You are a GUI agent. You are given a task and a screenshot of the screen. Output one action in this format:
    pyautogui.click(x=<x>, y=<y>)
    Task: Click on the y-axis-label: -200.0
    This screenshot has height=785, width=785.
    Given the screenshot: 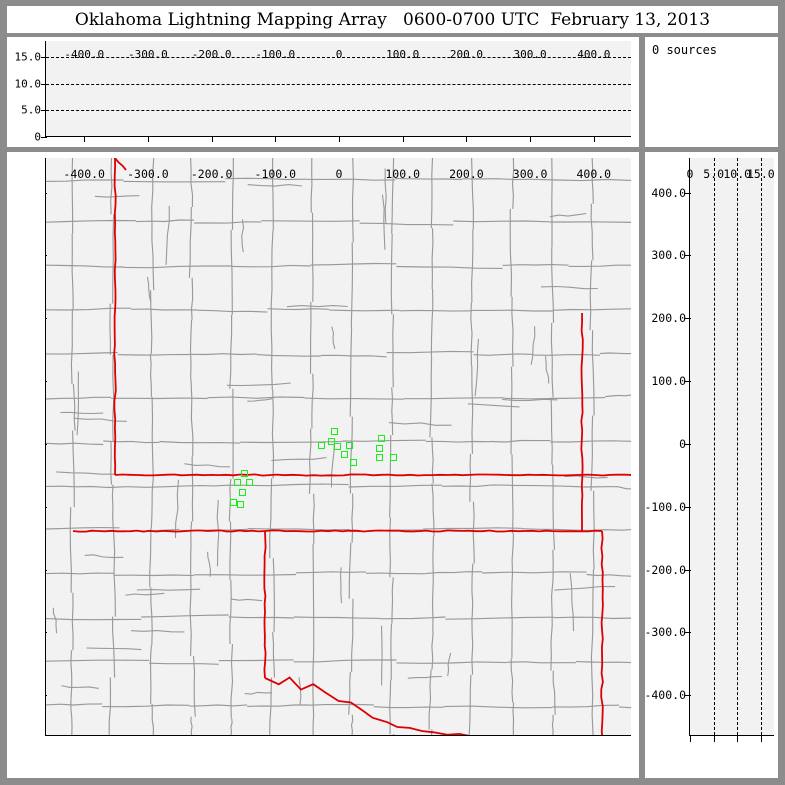 What is the action you would take?
    pyautogui.click(x=665, y=569)
    